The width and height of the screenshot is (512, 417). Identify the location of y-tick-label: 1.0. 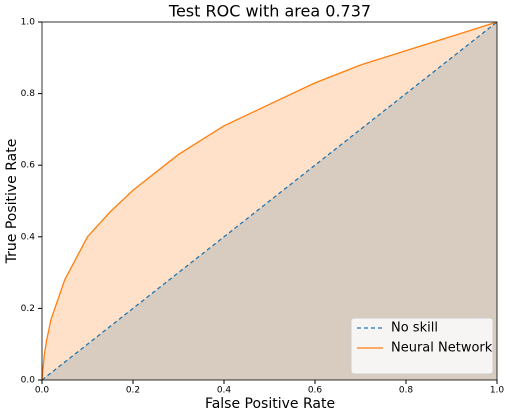
(28, 23).